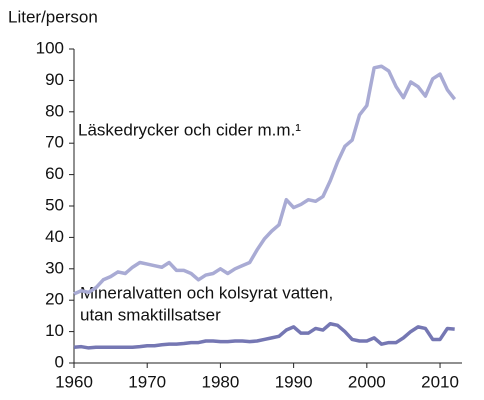 This screenshot has height=400, width=484. I want to click on x-tick-label: 1990, so click(294, 381).